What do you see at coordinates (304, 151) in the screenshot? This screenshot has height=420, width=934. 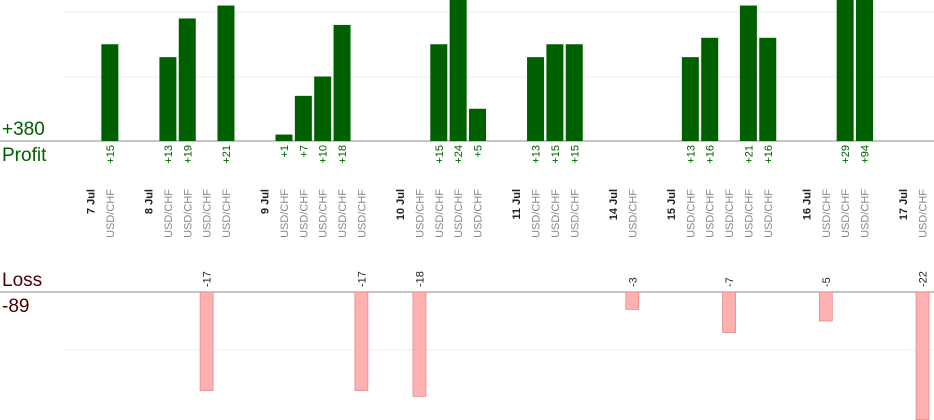 I see `profit-value-label: +7` at bounding box center [304, 151].